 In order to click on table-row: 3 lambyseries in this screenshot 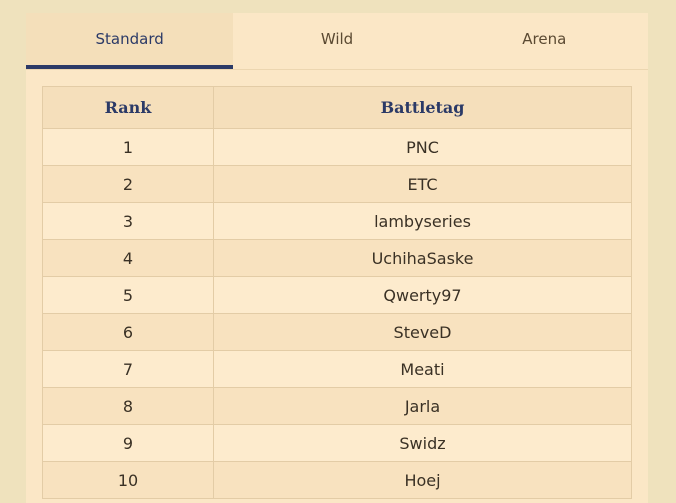, I will do `click(337, 221)`.